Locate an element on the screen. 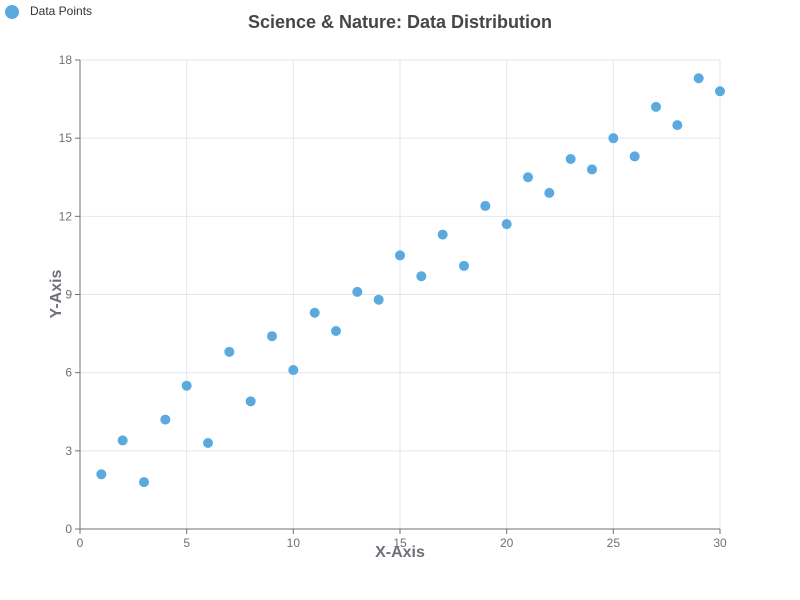 Image resolution: width=800 pixels, height=600 pixels. legend-label: Data Points is located at coordinates (61, 11).